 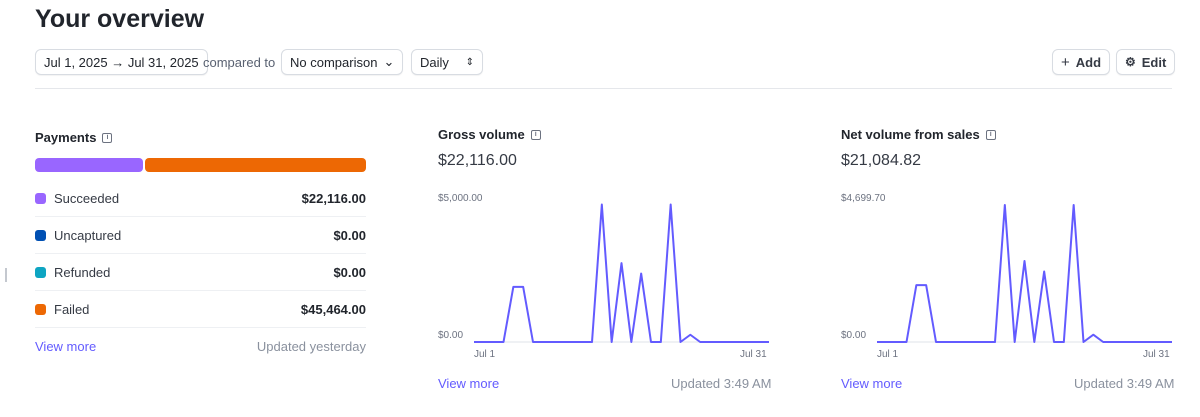 I want to click on edit-label: Edit, so click(x=1154, y=62).